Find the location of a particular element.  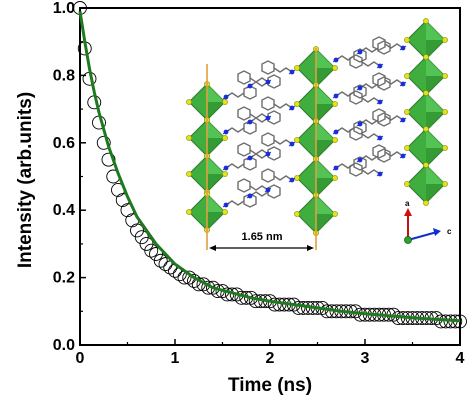

x-tick-label: 2 is located at coordinates (270, 358).